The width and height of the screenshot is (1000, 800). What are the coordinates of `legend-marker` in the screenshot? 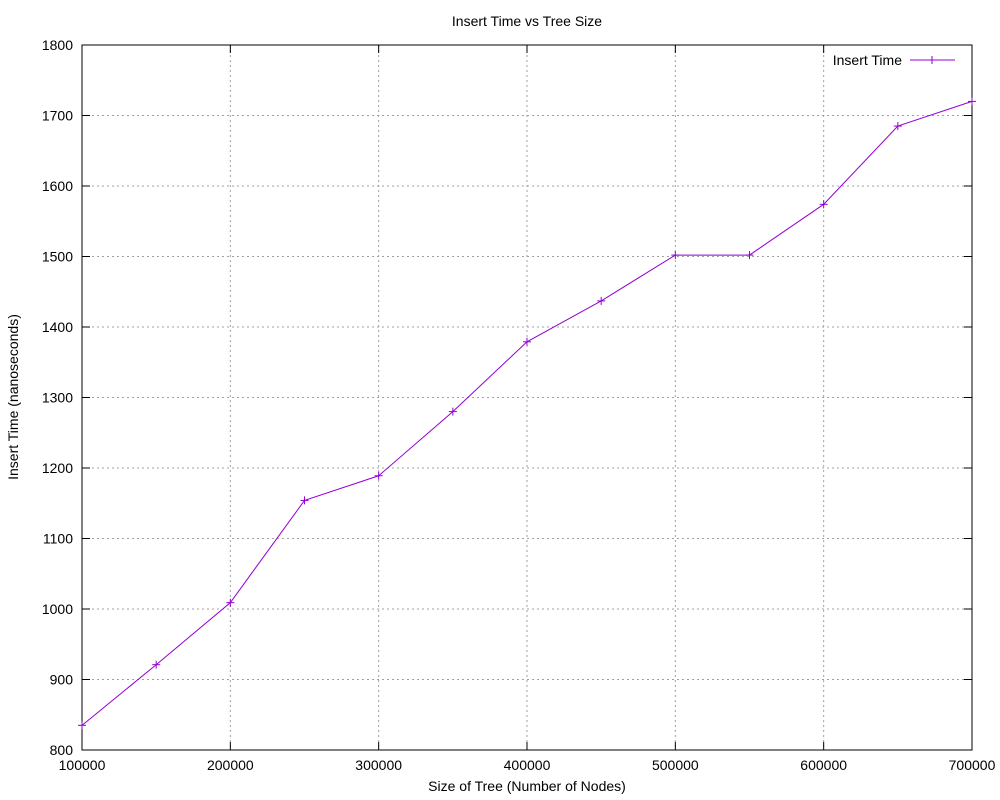 It's located at (932, 60).